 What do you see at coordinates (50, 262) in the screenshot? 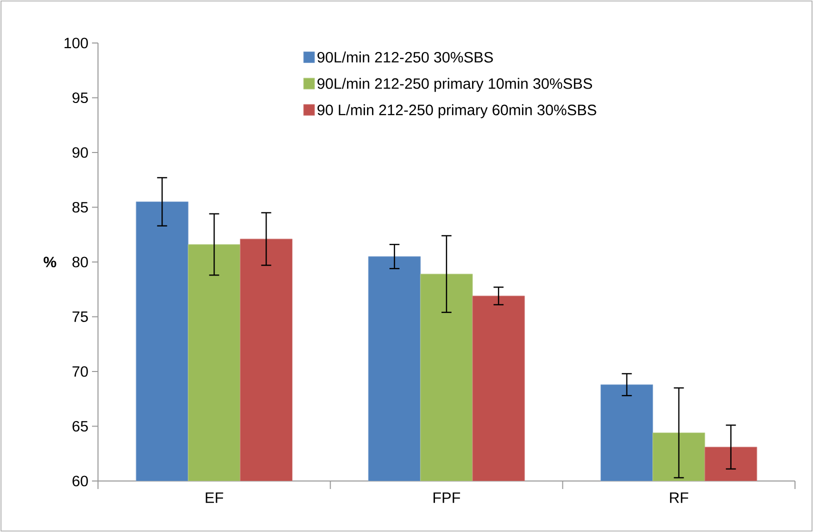
I see `y-axis-title: %` at bounding box center [50, 262].